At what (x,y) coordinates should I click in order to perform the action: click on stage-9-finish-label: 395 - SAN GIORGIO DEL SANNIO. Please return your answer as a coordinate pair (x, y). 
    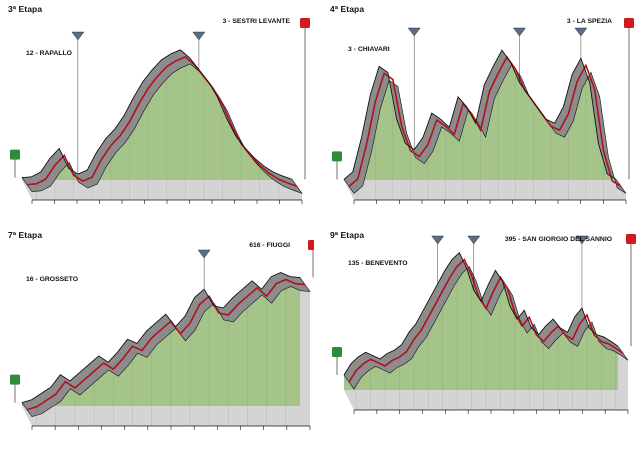
    Looking at the image, I should click on (558, 239).